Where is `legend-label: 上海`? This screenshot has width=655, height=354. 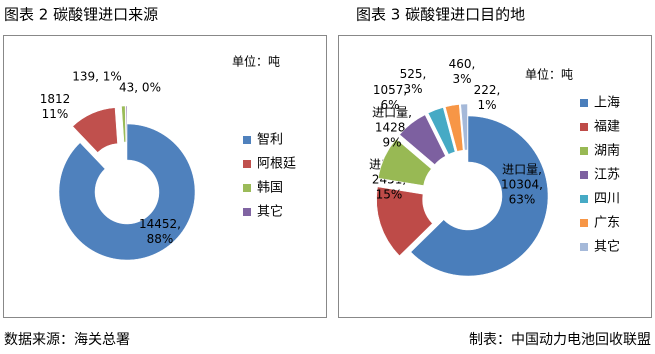 legend-label: 上海 is located at coordinates (607, 103).